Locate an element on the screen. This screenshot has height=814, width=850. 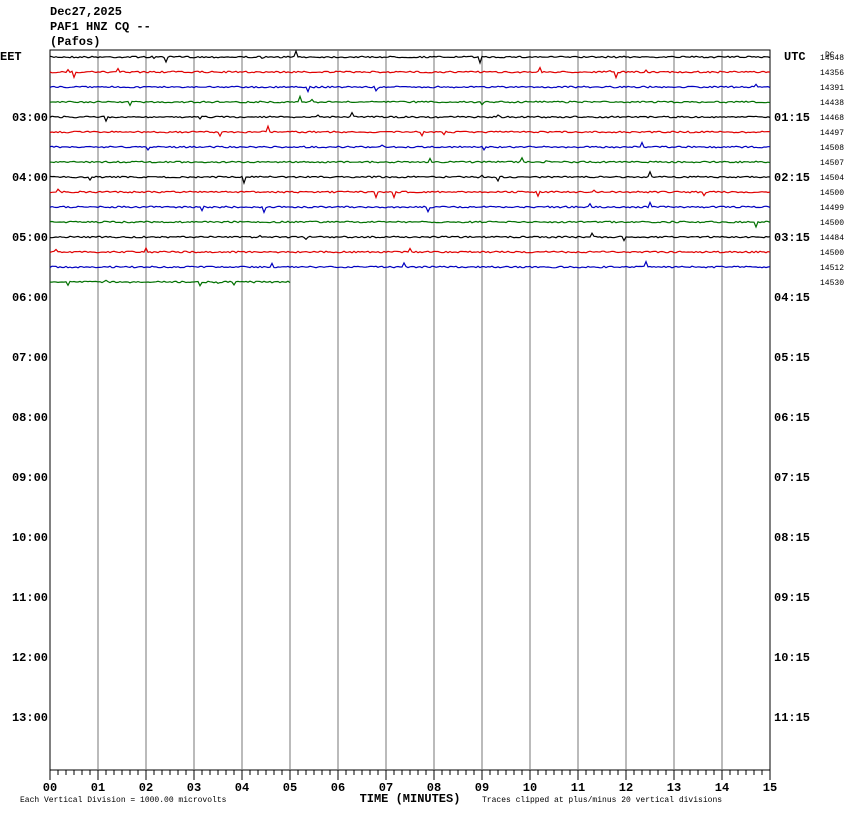
left-time-label: 06:00 is located at coordinates (30, 298).